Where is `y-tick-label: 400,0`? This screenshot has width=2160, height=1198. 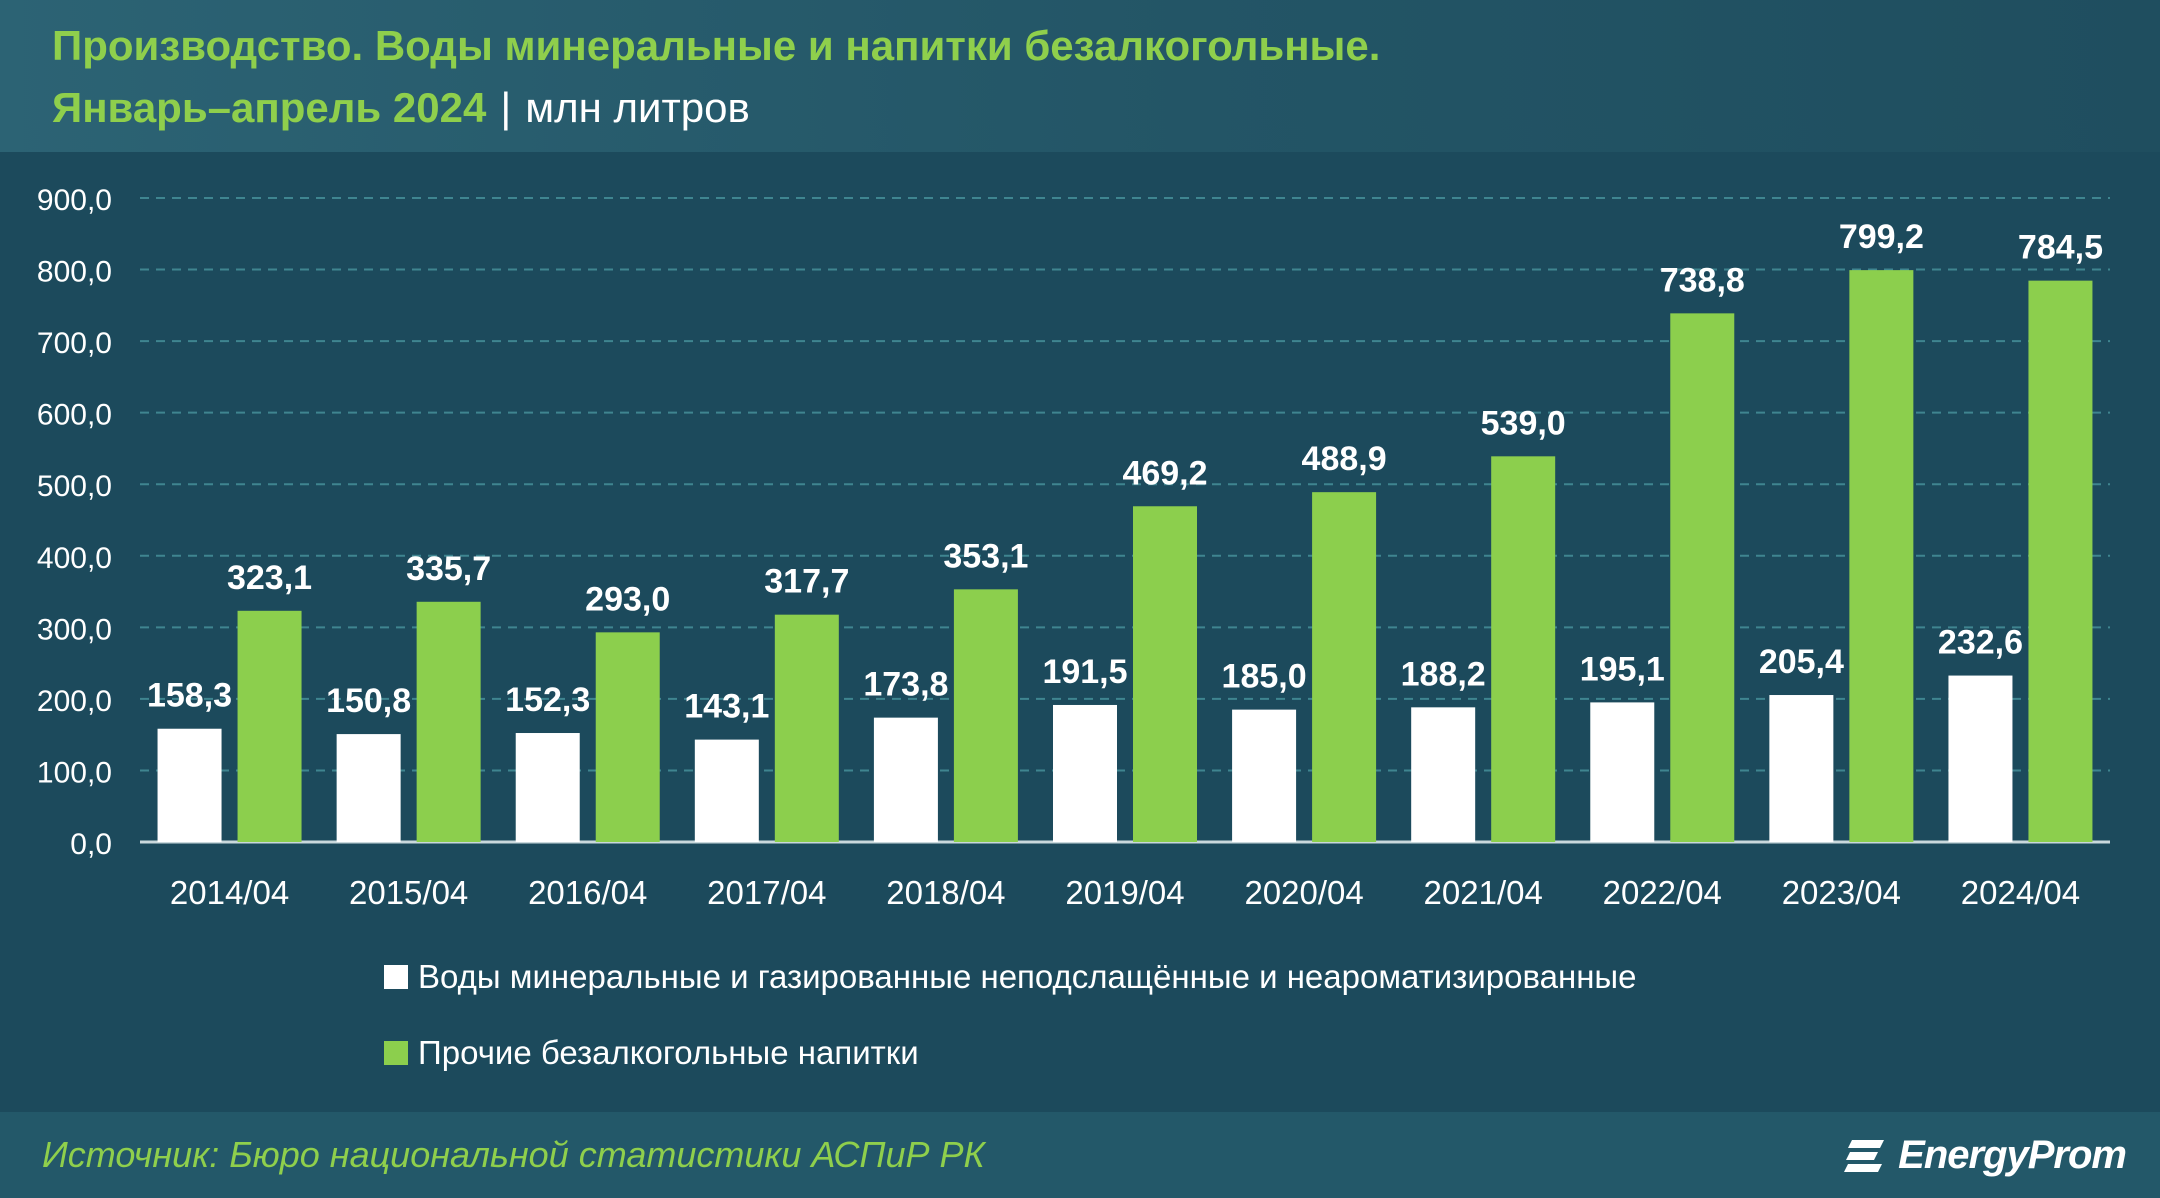
y-tick-label: 400,0 is located at coordinates (74, 558).